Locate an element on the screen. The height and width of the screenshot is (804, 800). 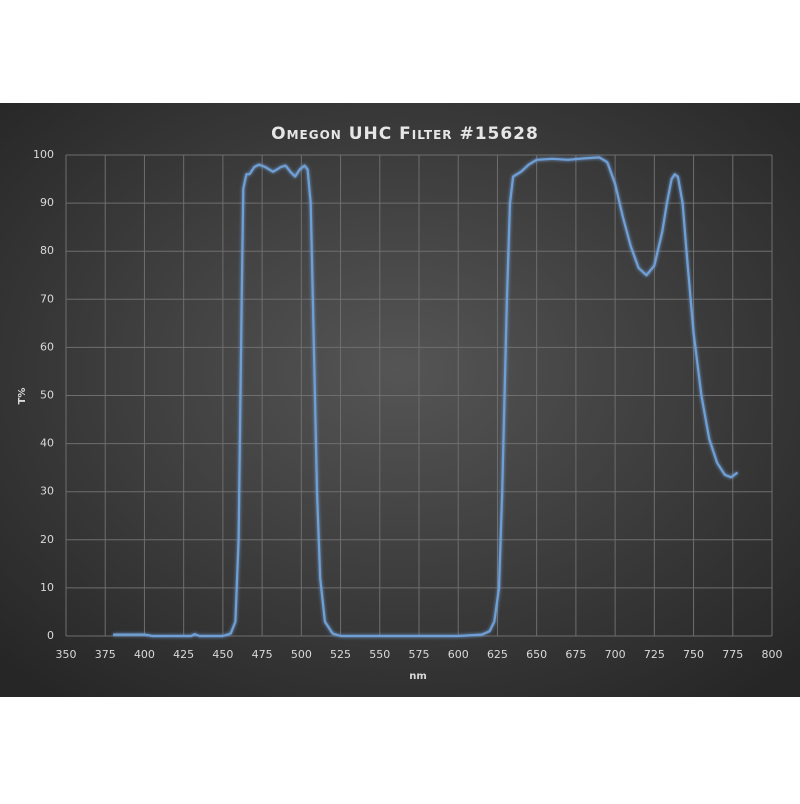
y-tick-label: 30 is located at coordinates (47, 491).